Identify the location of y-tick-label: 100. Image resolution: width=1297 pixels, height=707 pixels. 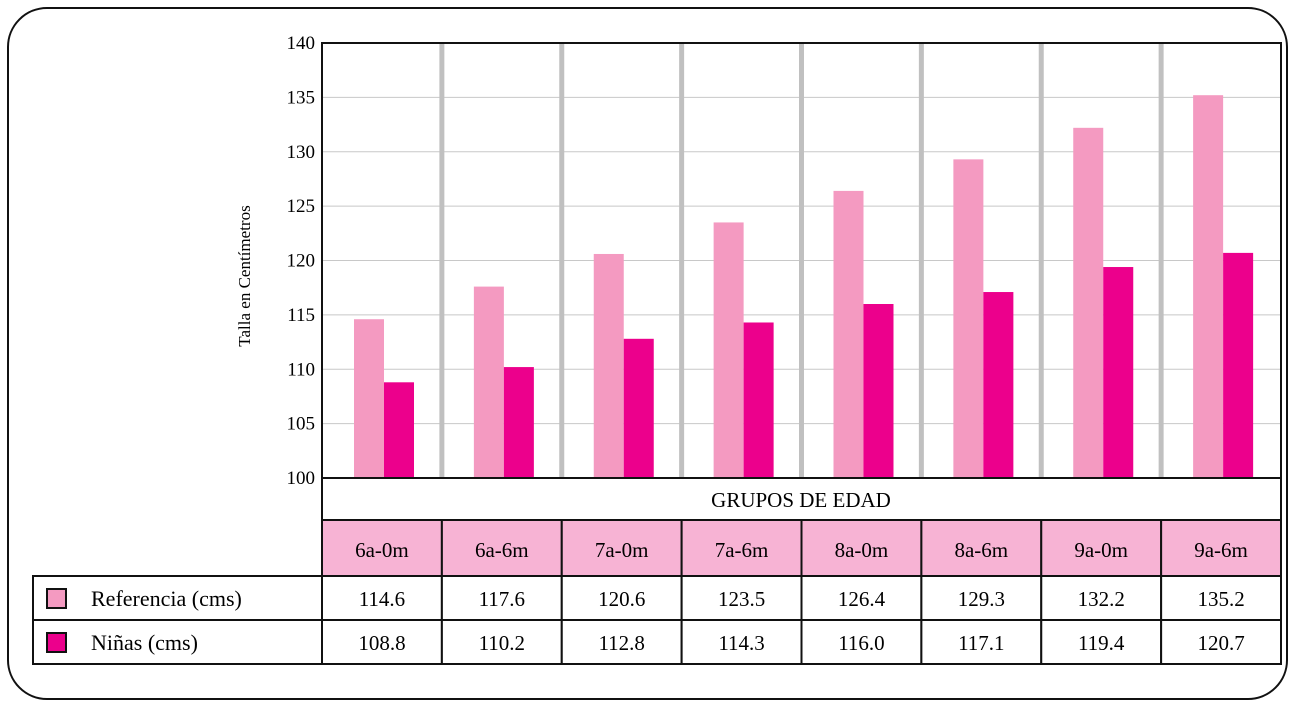
(301, 478).